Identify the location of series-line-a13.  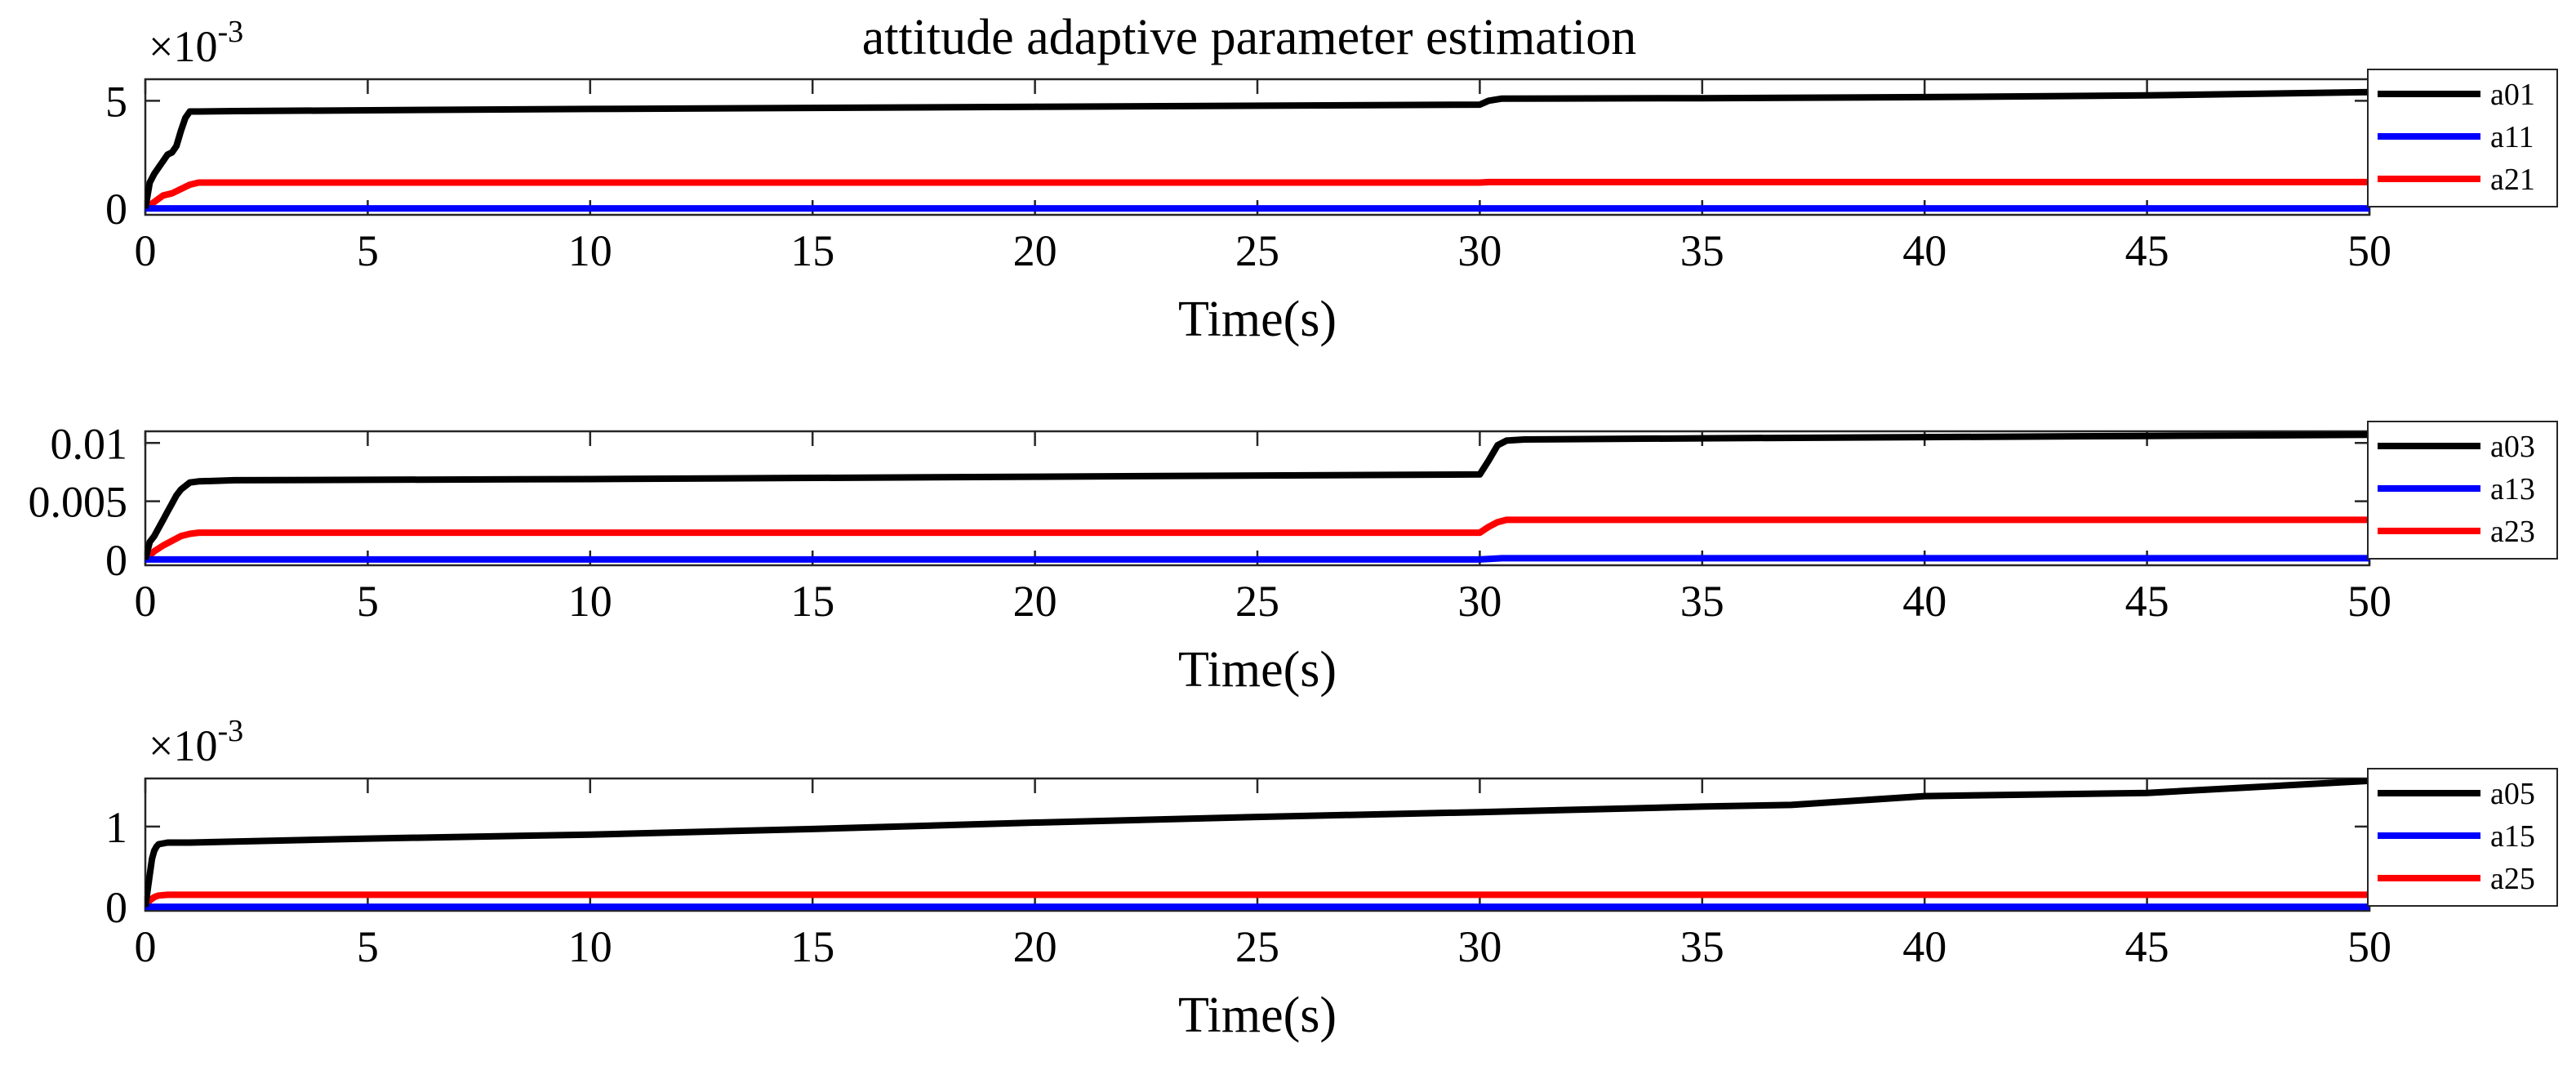
(1257, 559).